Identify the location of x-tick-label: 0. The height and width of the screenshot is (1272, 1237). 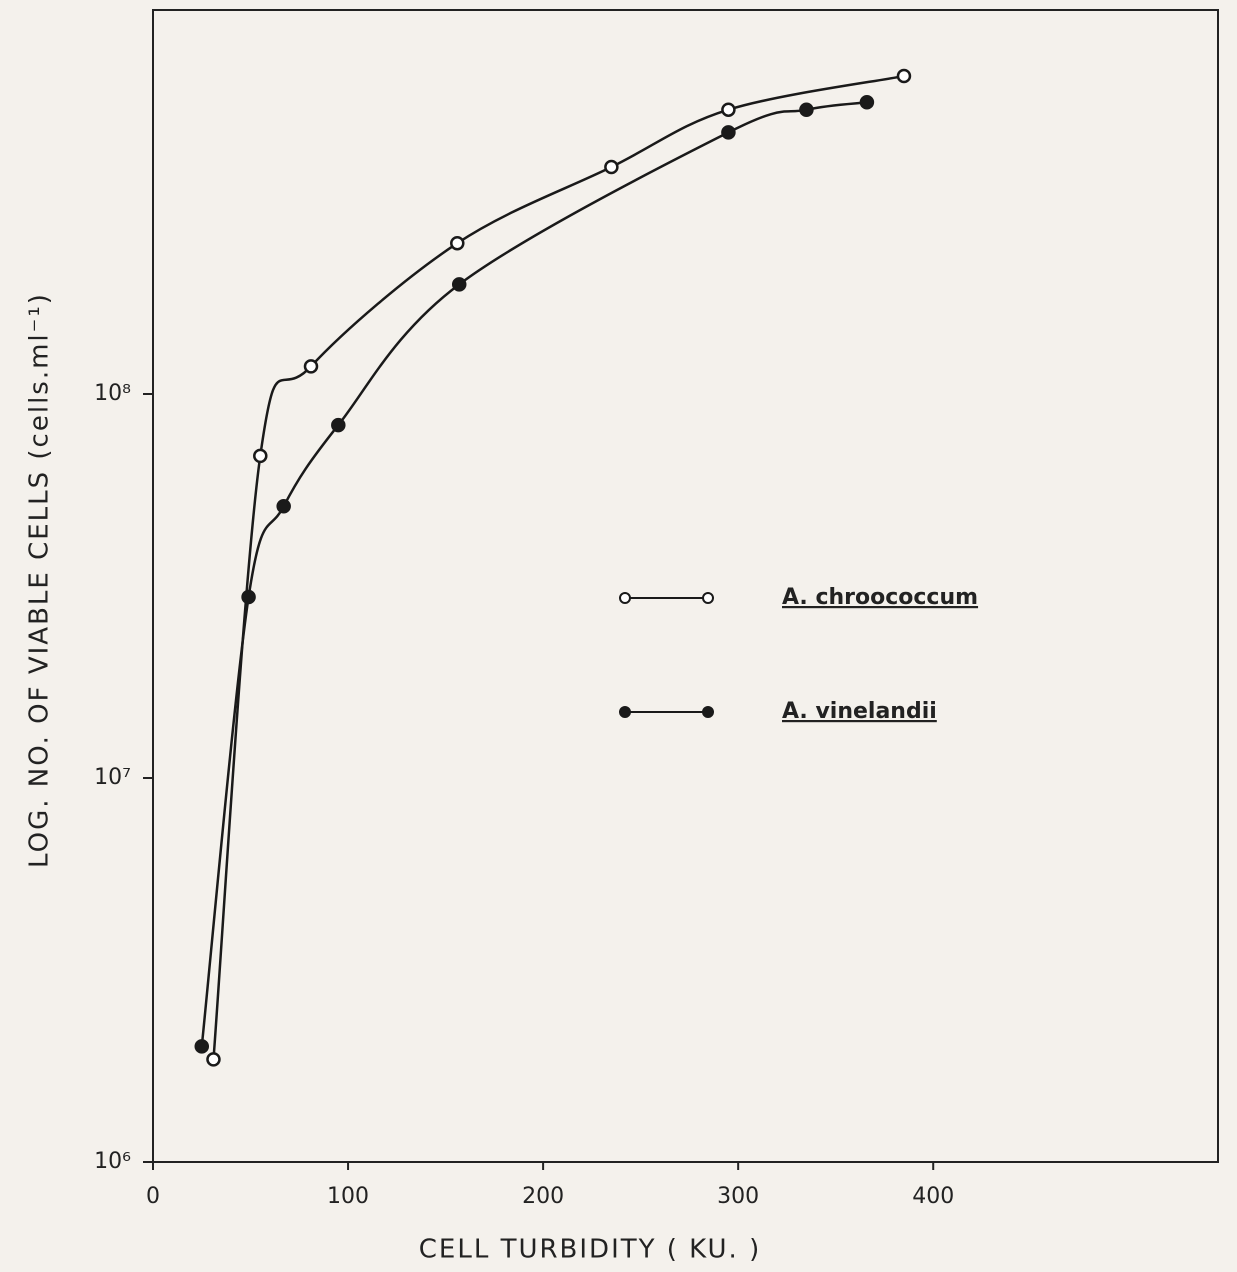
(153, 1196).